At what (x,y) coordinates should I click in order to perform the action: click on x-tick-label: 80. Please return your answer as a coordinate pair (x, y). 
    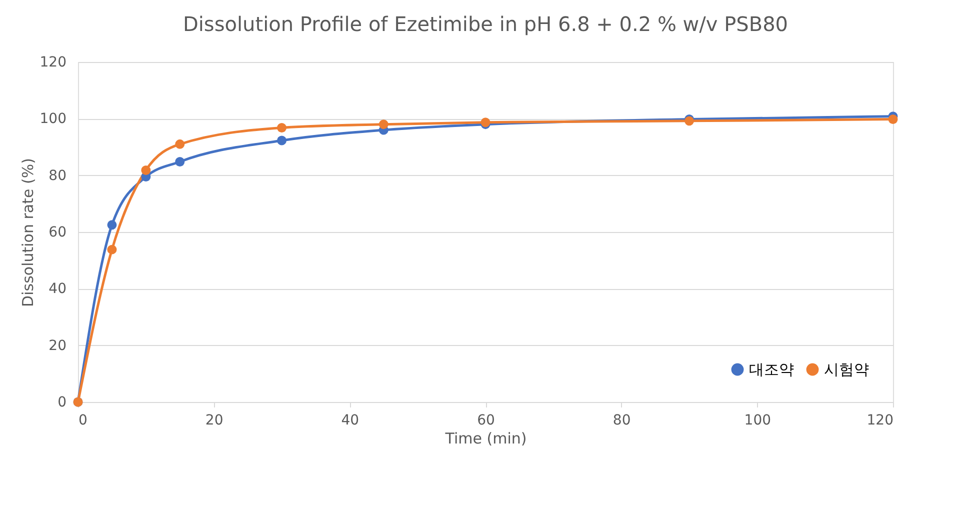
    Looking at the image, I should click on (621, 420).